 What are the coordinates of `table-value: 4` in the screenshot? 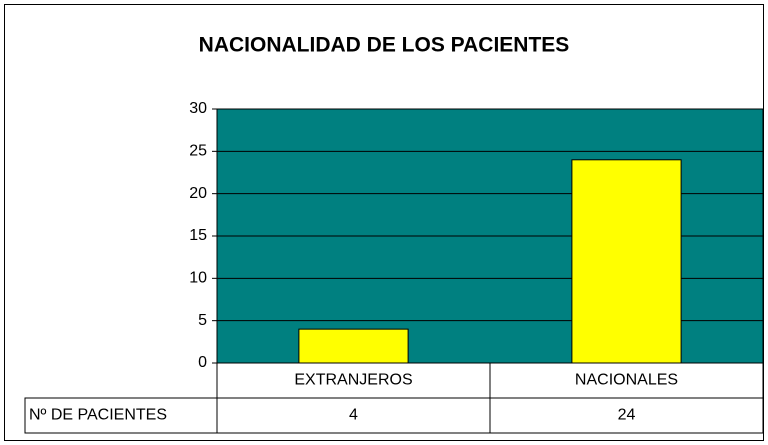 It's located at (353, 415).